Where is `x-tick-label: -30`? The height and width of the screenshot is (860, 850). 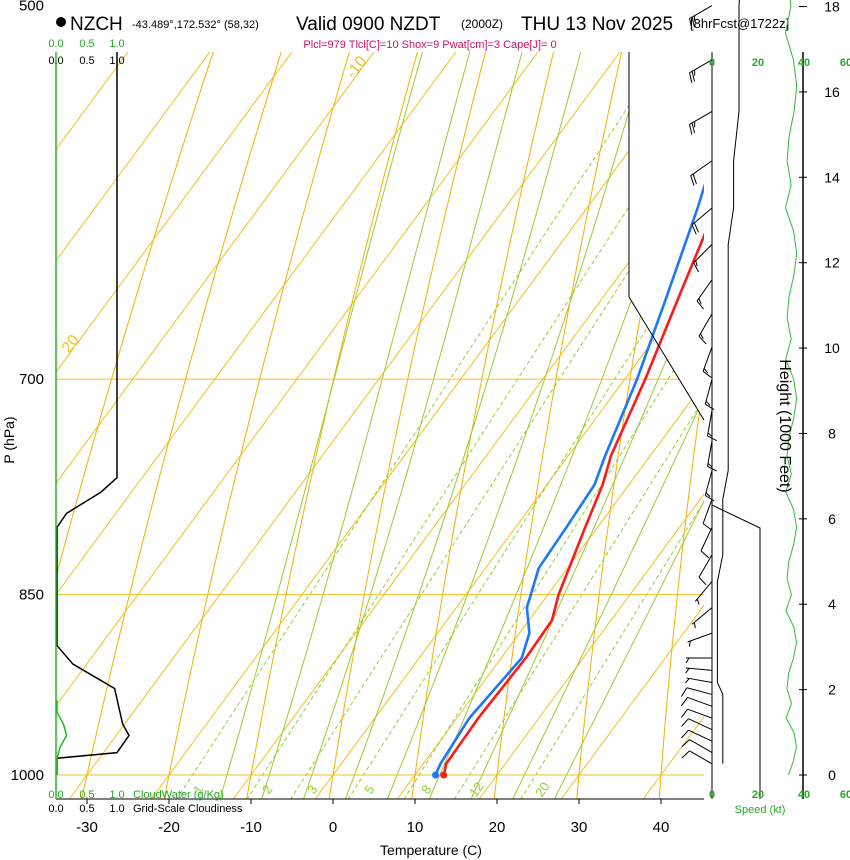
x-tick-label: -30 is located at coordinates (87, 827).